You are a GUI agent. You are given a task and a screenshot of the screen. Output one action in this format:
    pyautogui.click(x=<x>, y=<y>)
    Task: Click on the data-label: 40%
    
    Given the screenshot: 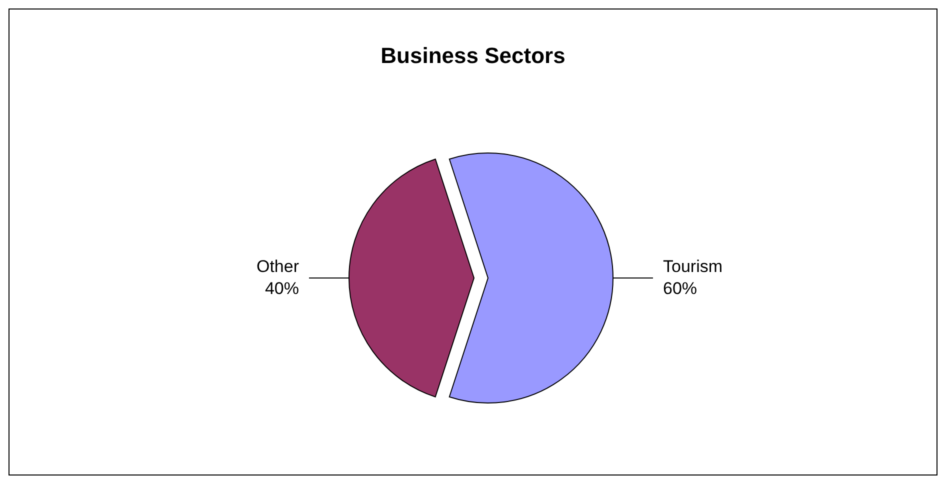 What is the action you would take?
    pyautogui.click(x=281, y=288)
    